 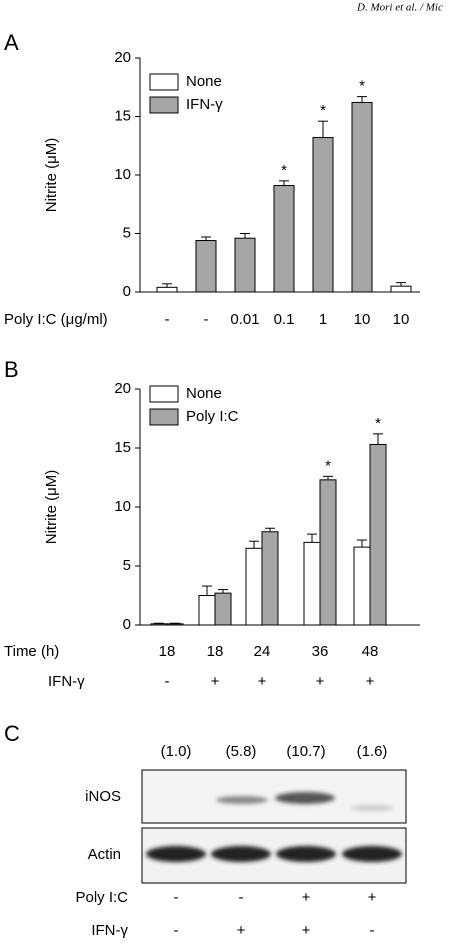 I want to click on x-tick-label: 48, so click(x=370, y=651).